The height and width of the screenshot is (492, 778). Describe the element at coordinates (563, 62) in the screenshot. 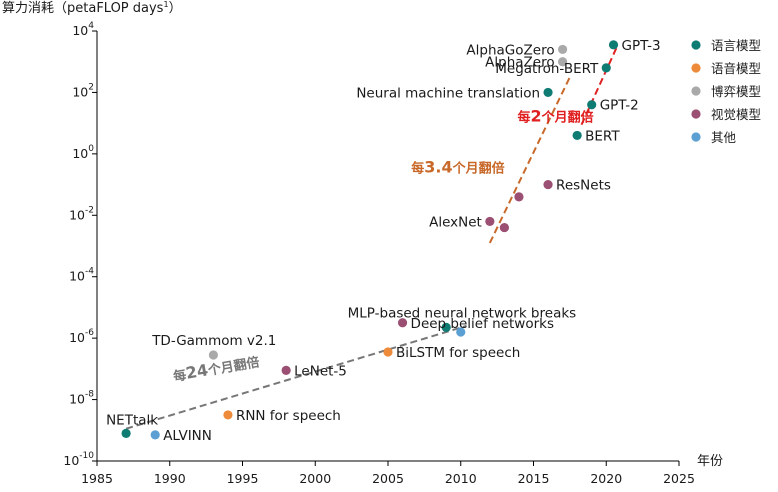

I see `point-alphazero` at that location.